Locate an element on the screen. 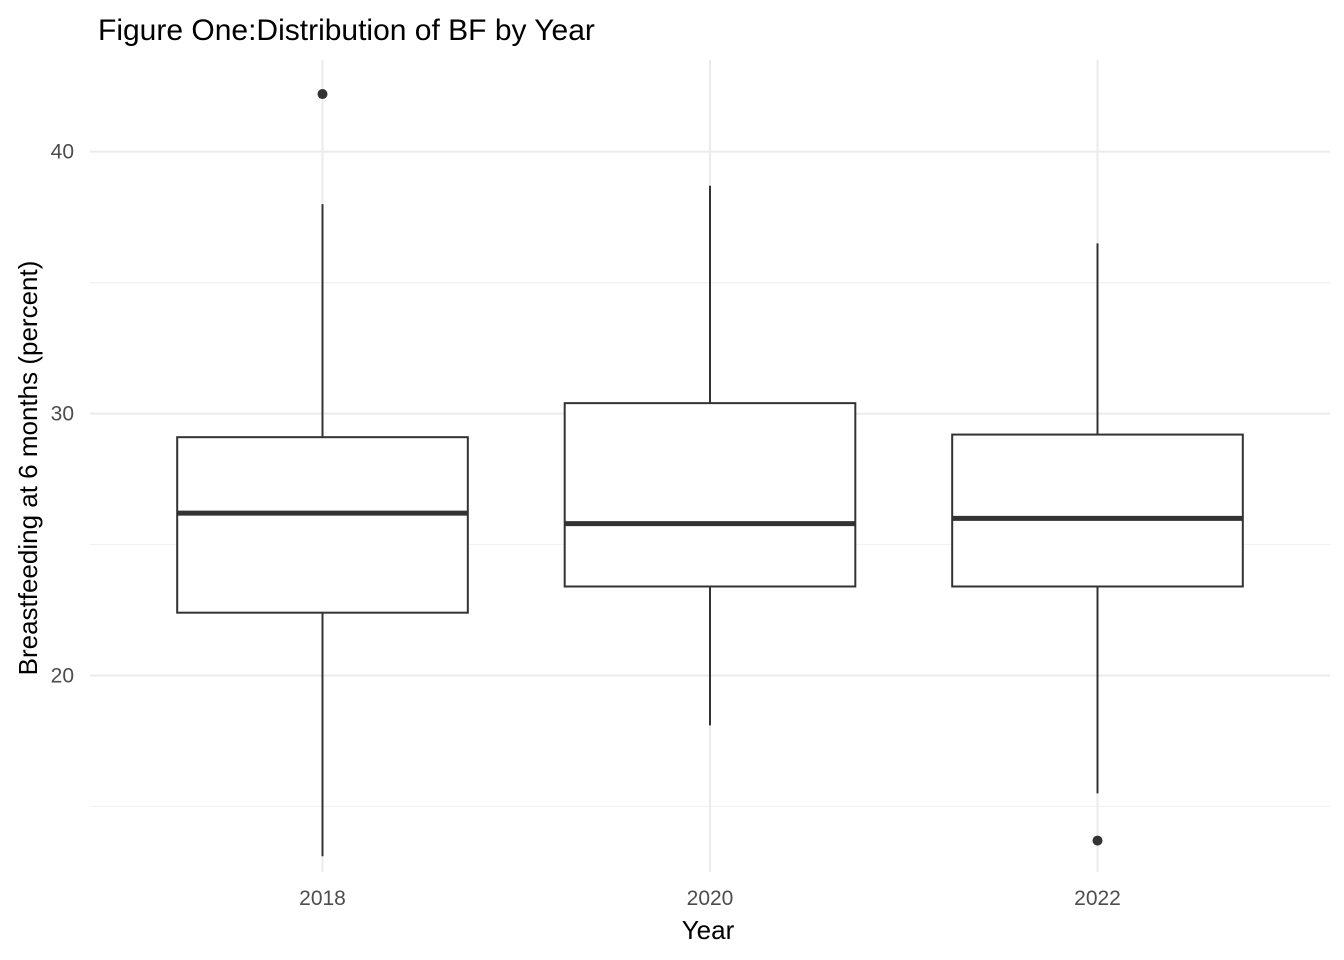 This screenshot has height=960, width=1344. box-2020 is located at coordinates (710, 455).